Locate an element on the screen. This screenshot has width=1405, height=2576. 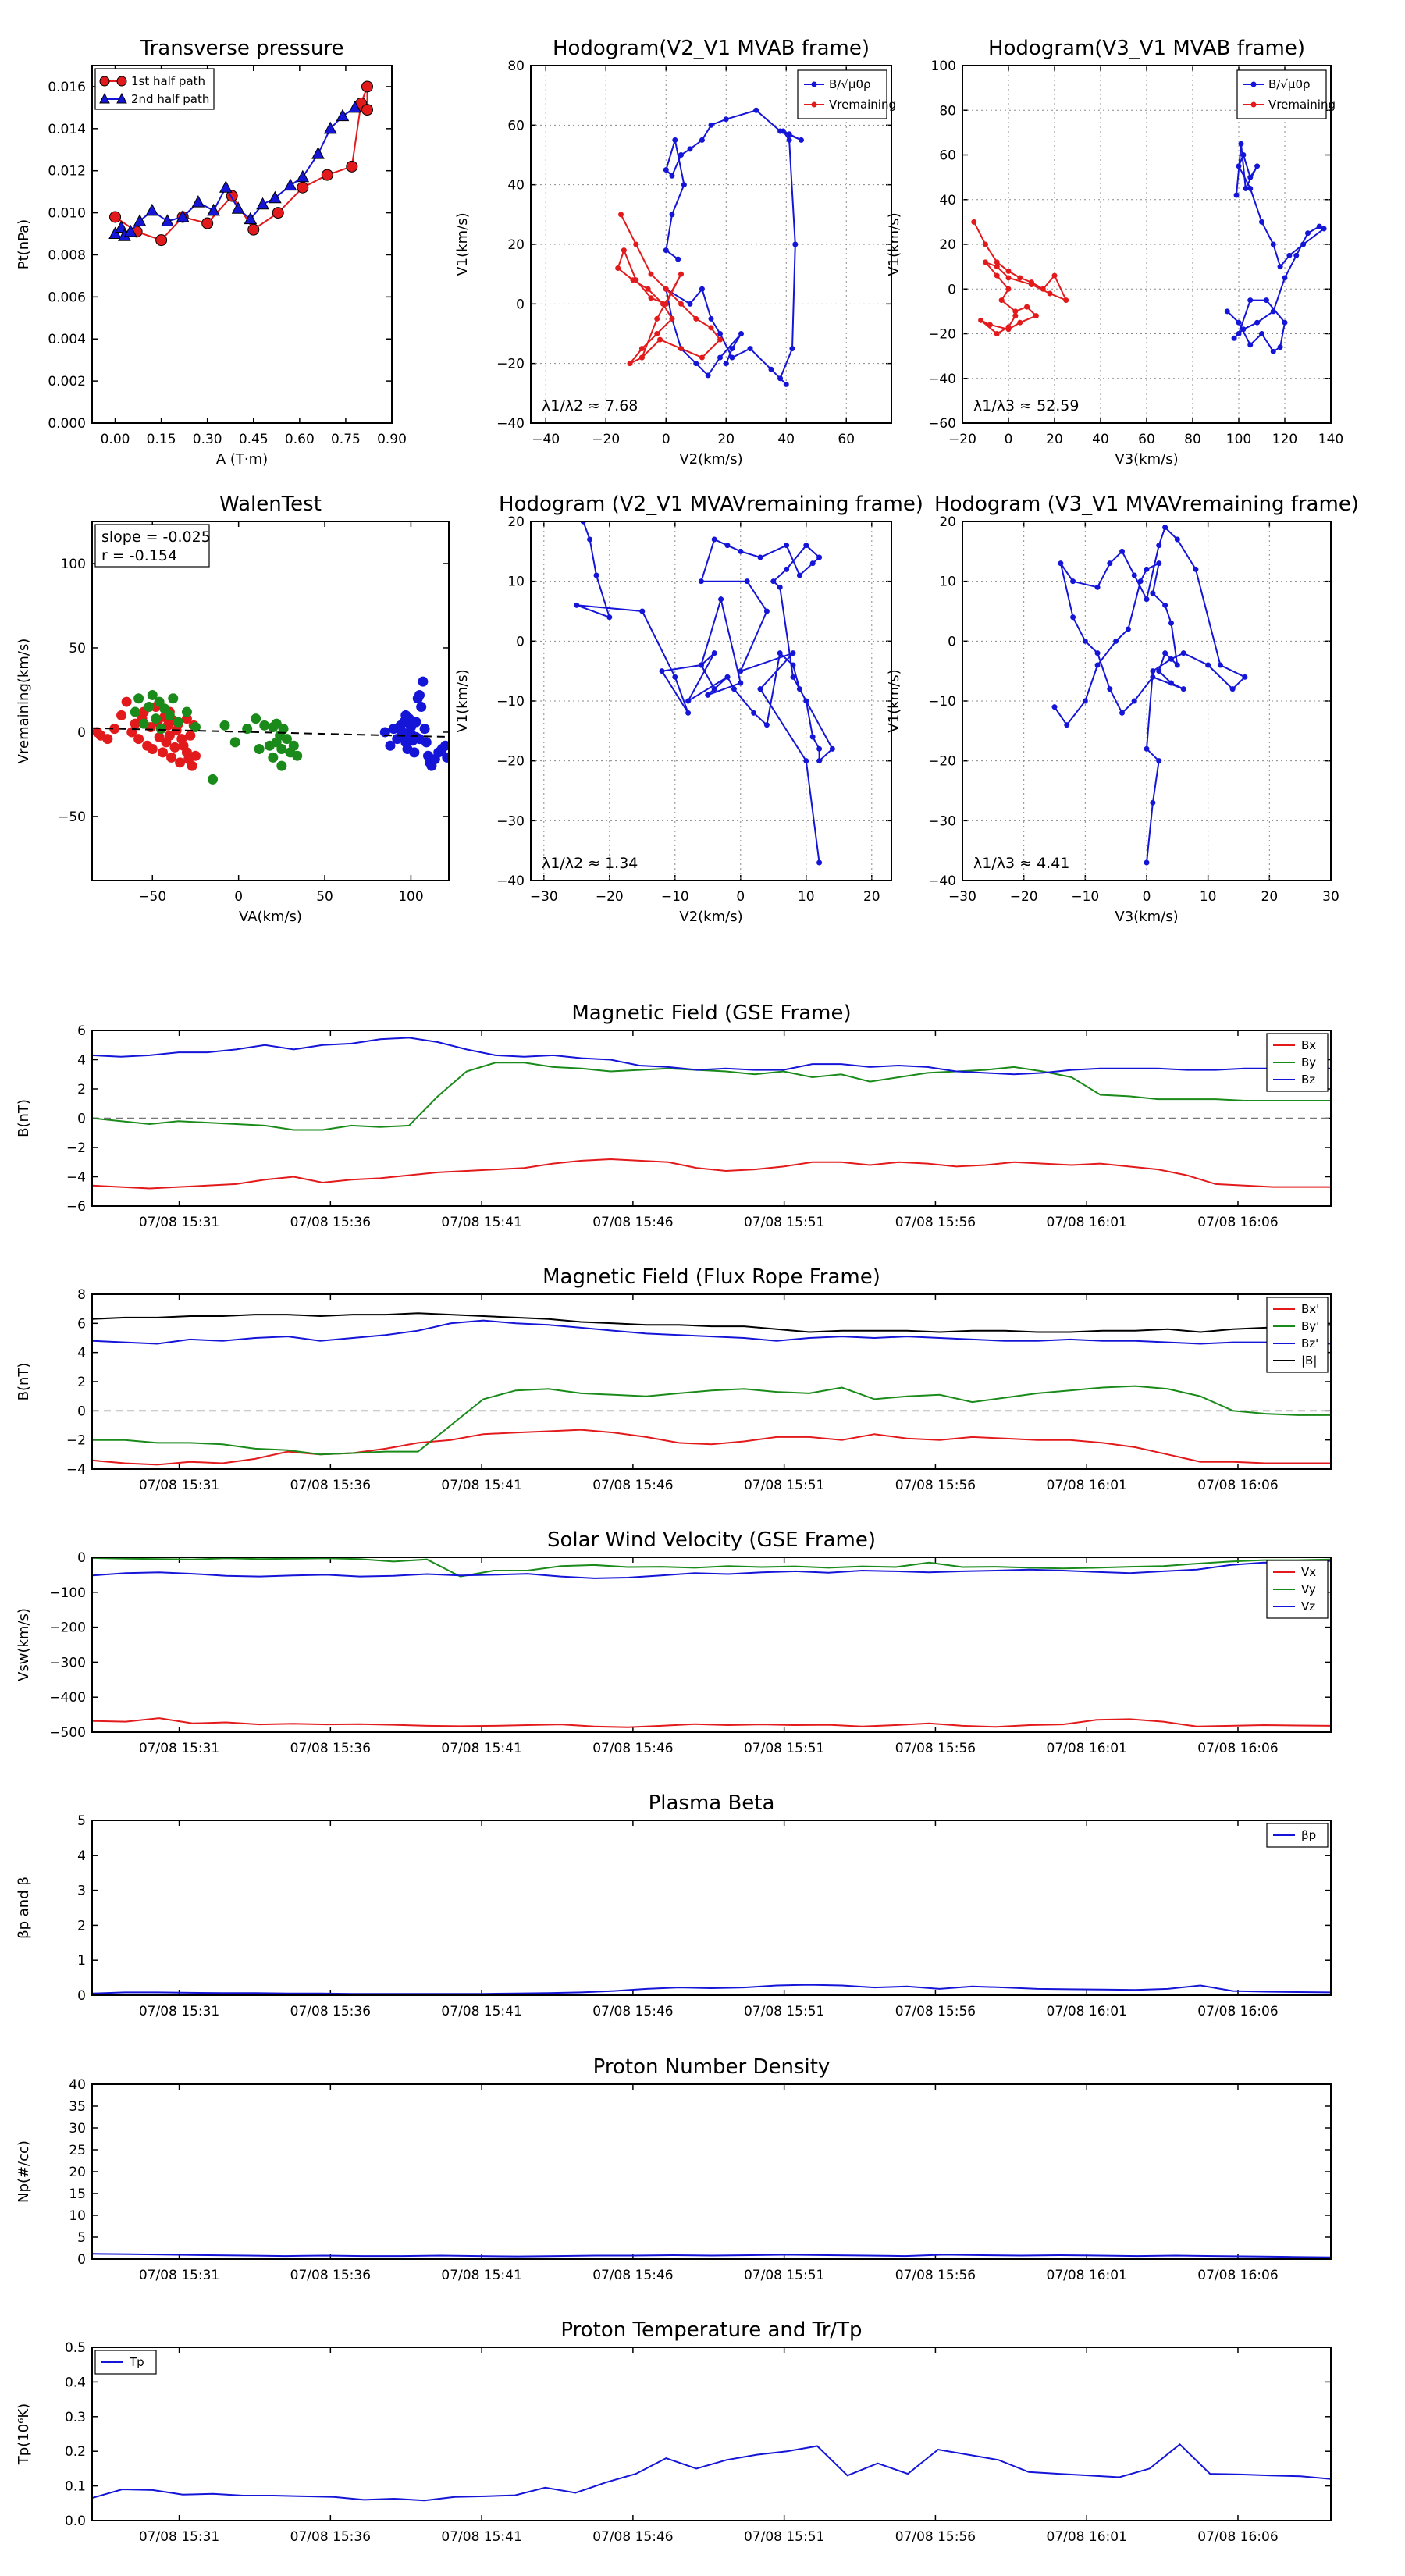
y-tick-label: 6 is located at coordinates (81, 1031).